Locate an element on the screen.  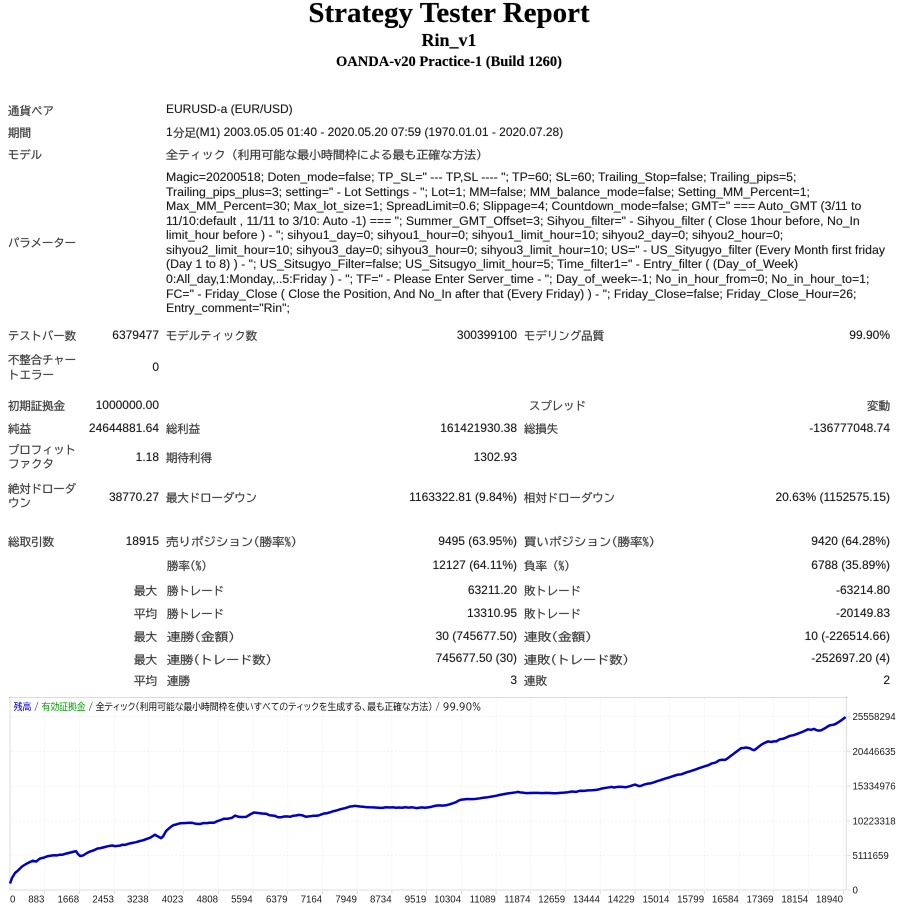
svg-text: 11874 is located at coordinates (517, 899).